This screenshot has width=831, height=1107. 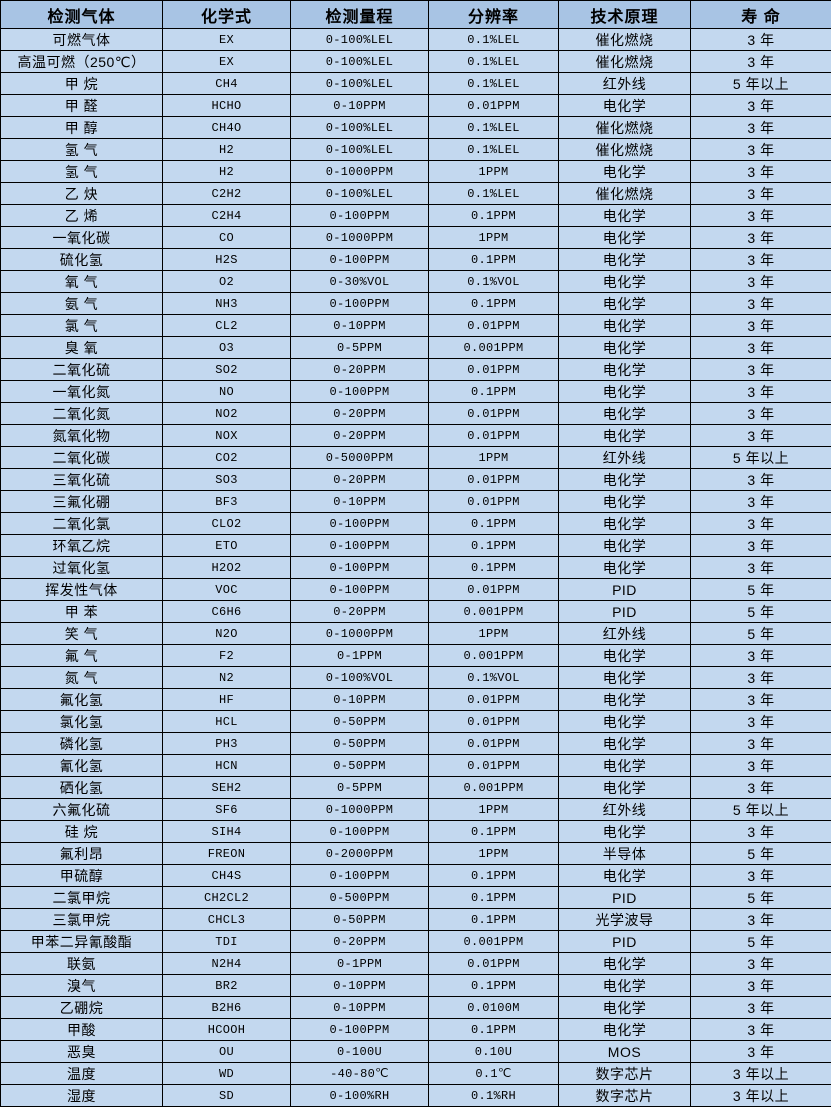 What do you see at coordinates (625, 1074) in the screenshot?
I see `cell-principle: 数字芯片` at bounding box center [625, 1074].